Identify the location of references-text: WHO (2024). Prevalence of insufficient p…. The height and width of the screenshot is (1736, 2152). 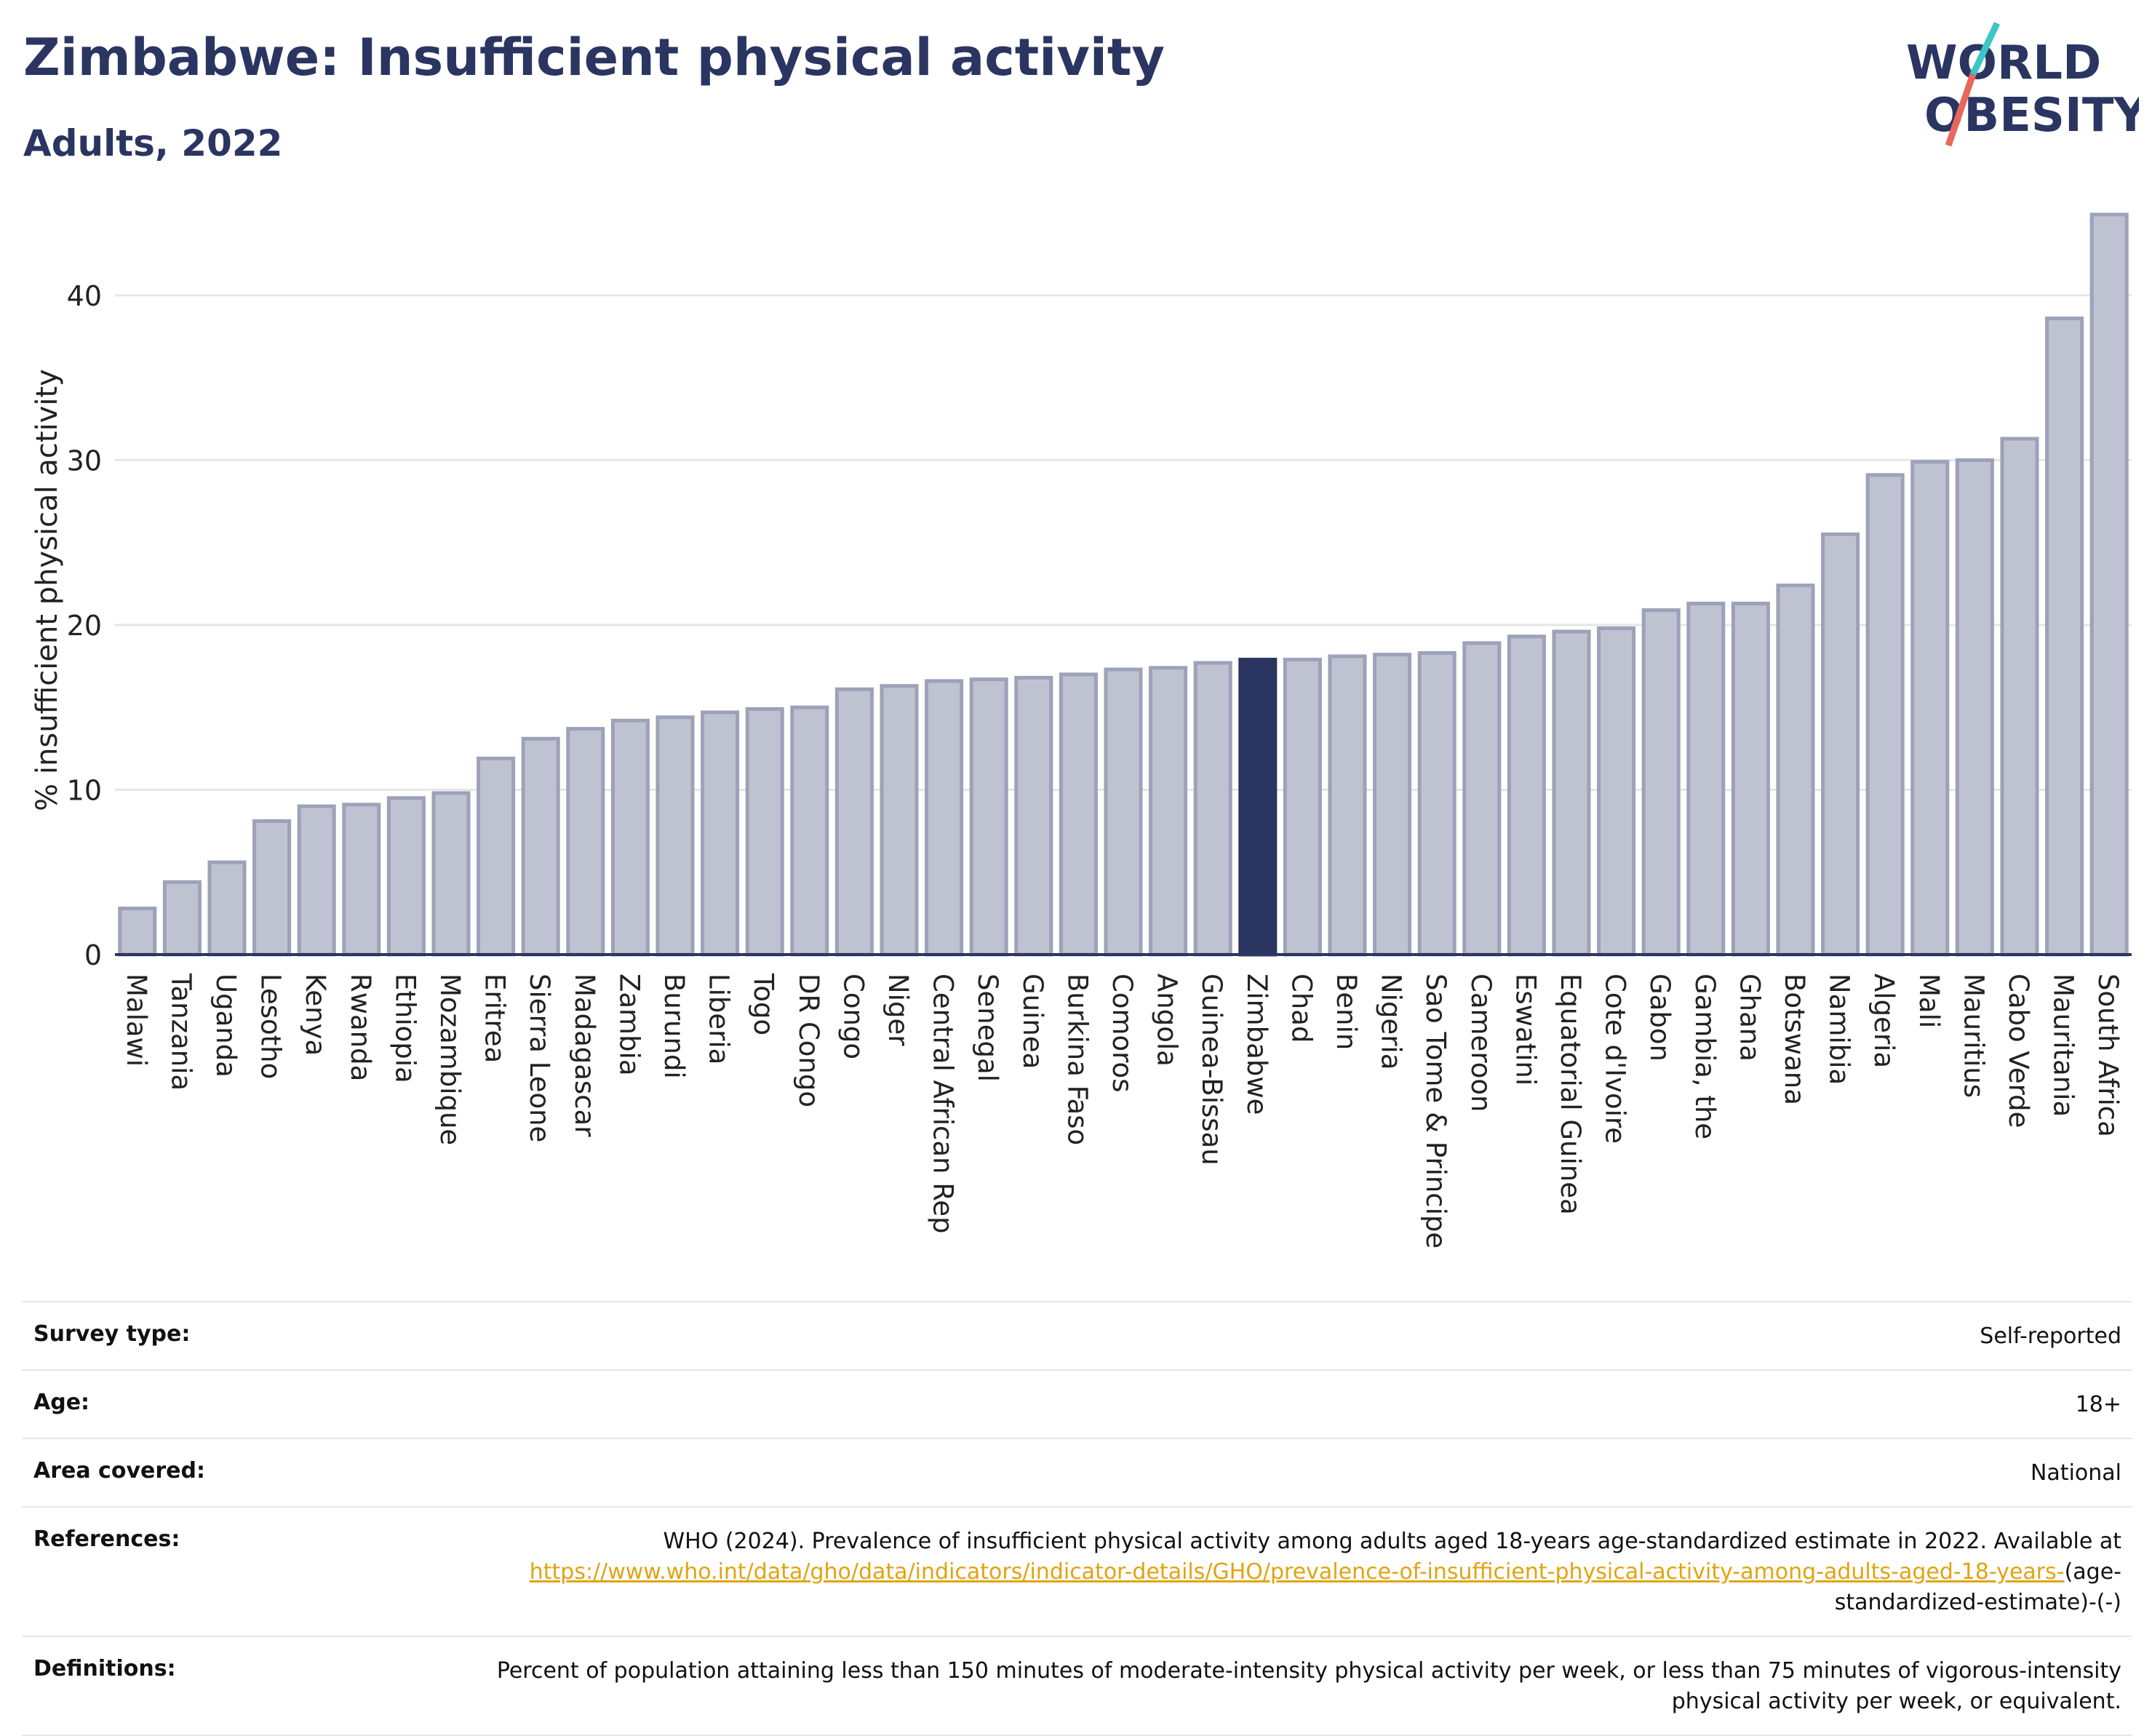
(1392, 1542).